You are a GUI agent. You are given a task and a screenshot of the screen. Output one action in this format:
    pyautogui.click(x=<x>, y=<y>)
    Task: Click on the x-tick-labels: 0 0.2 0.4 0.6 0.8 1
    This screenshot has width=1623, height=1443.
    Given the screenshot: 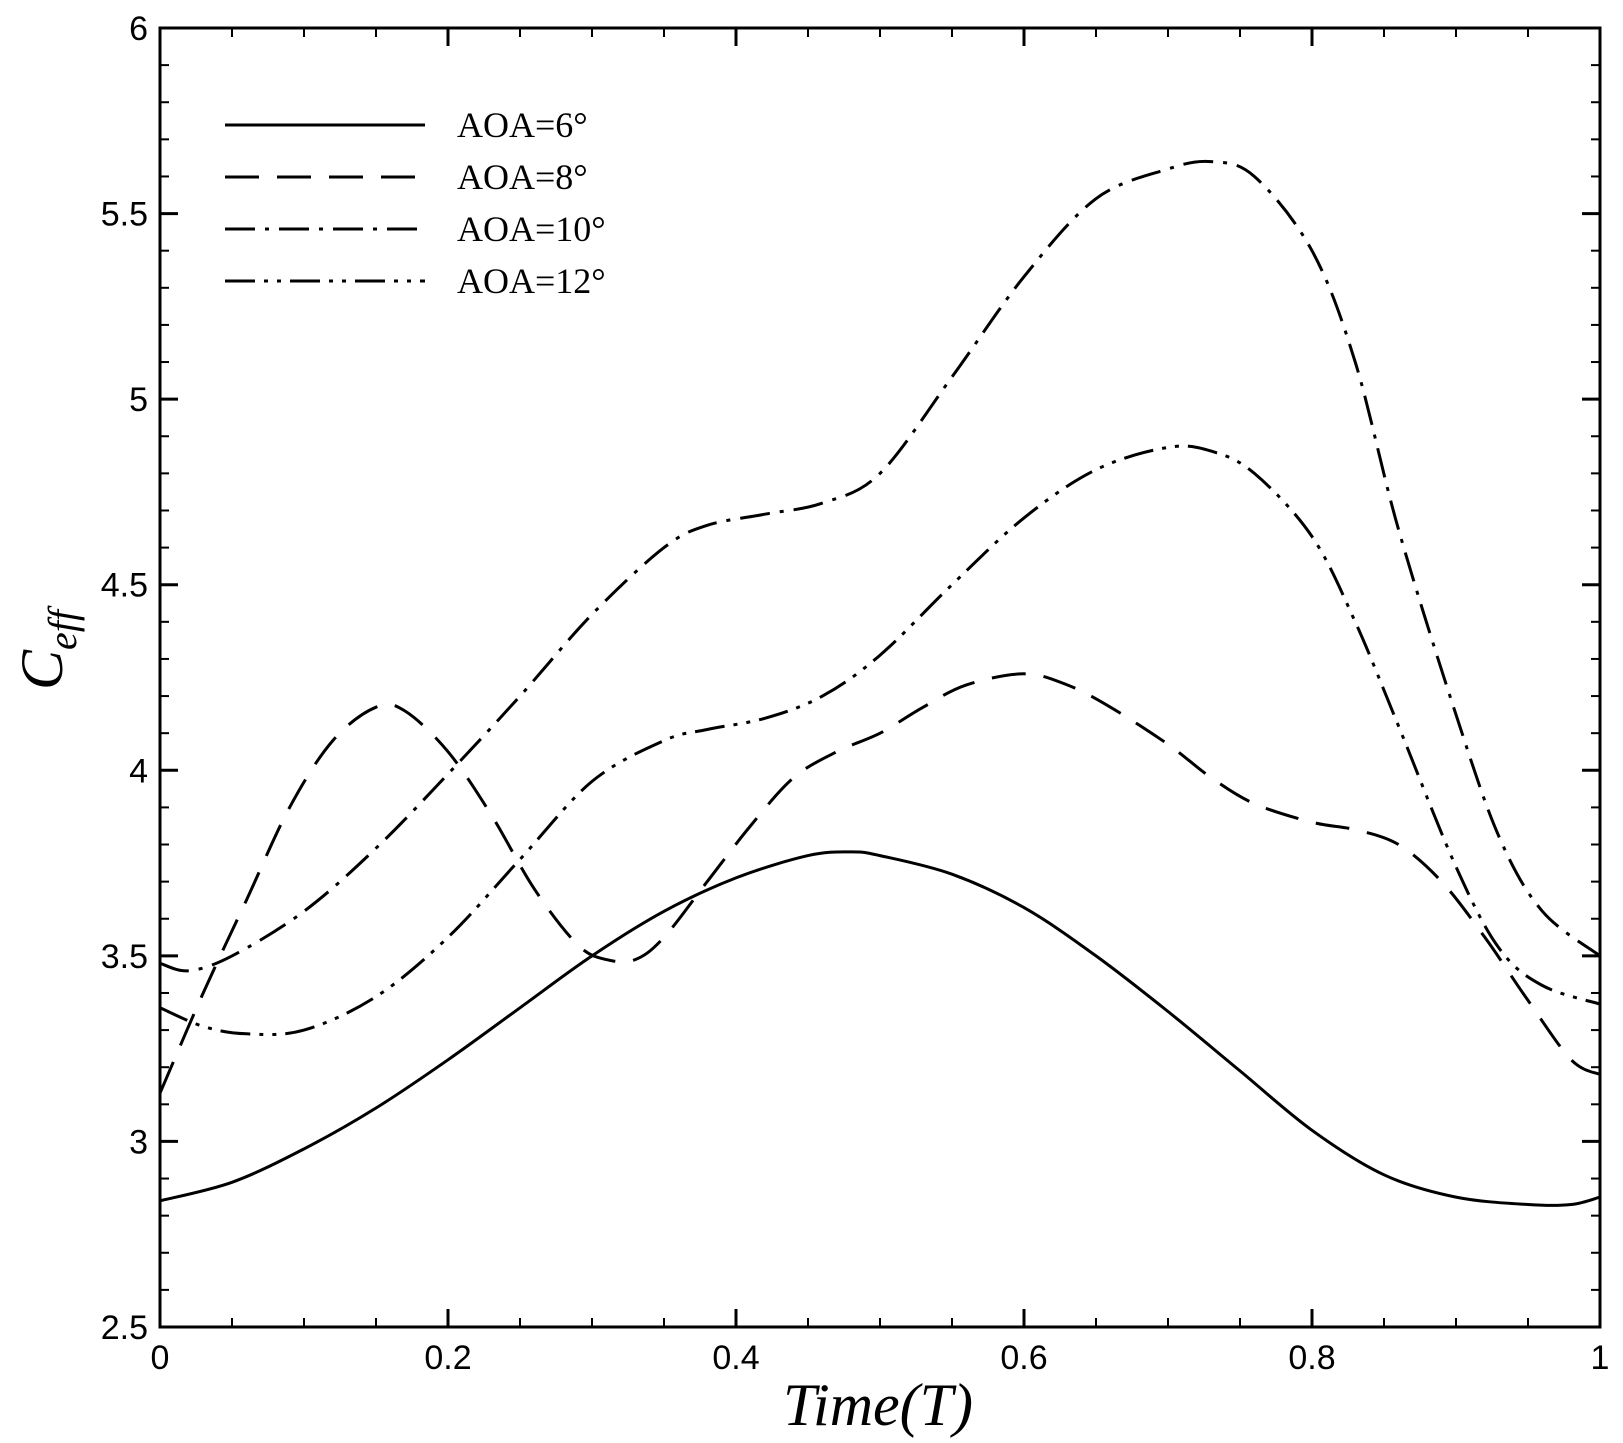 What is the action you would take?
    pyautogui.click(x=880, y=1358)
    